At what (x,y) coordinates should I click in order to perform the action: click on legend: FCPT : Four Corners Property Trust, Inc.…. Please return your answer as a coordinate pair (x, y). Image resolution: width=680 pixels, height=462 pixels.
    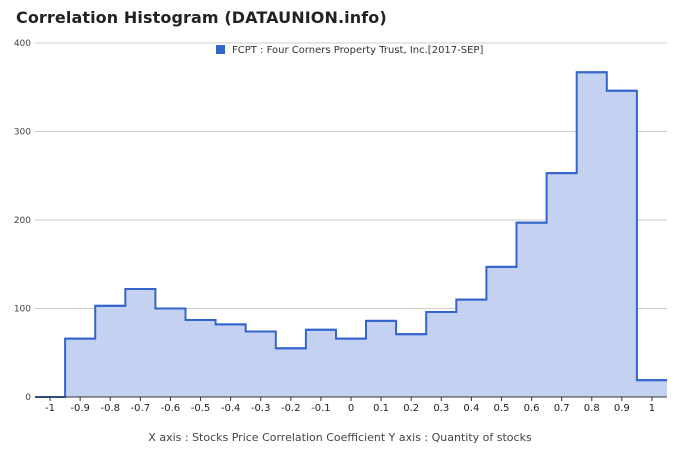
    Looking at the image, I should click on (349, 50).